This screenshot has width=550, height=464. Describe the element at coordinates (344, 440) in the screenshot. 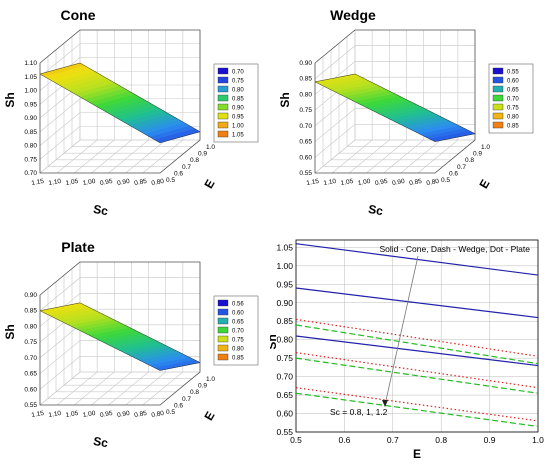

I see `x-tick-label: 0.6` at that location.